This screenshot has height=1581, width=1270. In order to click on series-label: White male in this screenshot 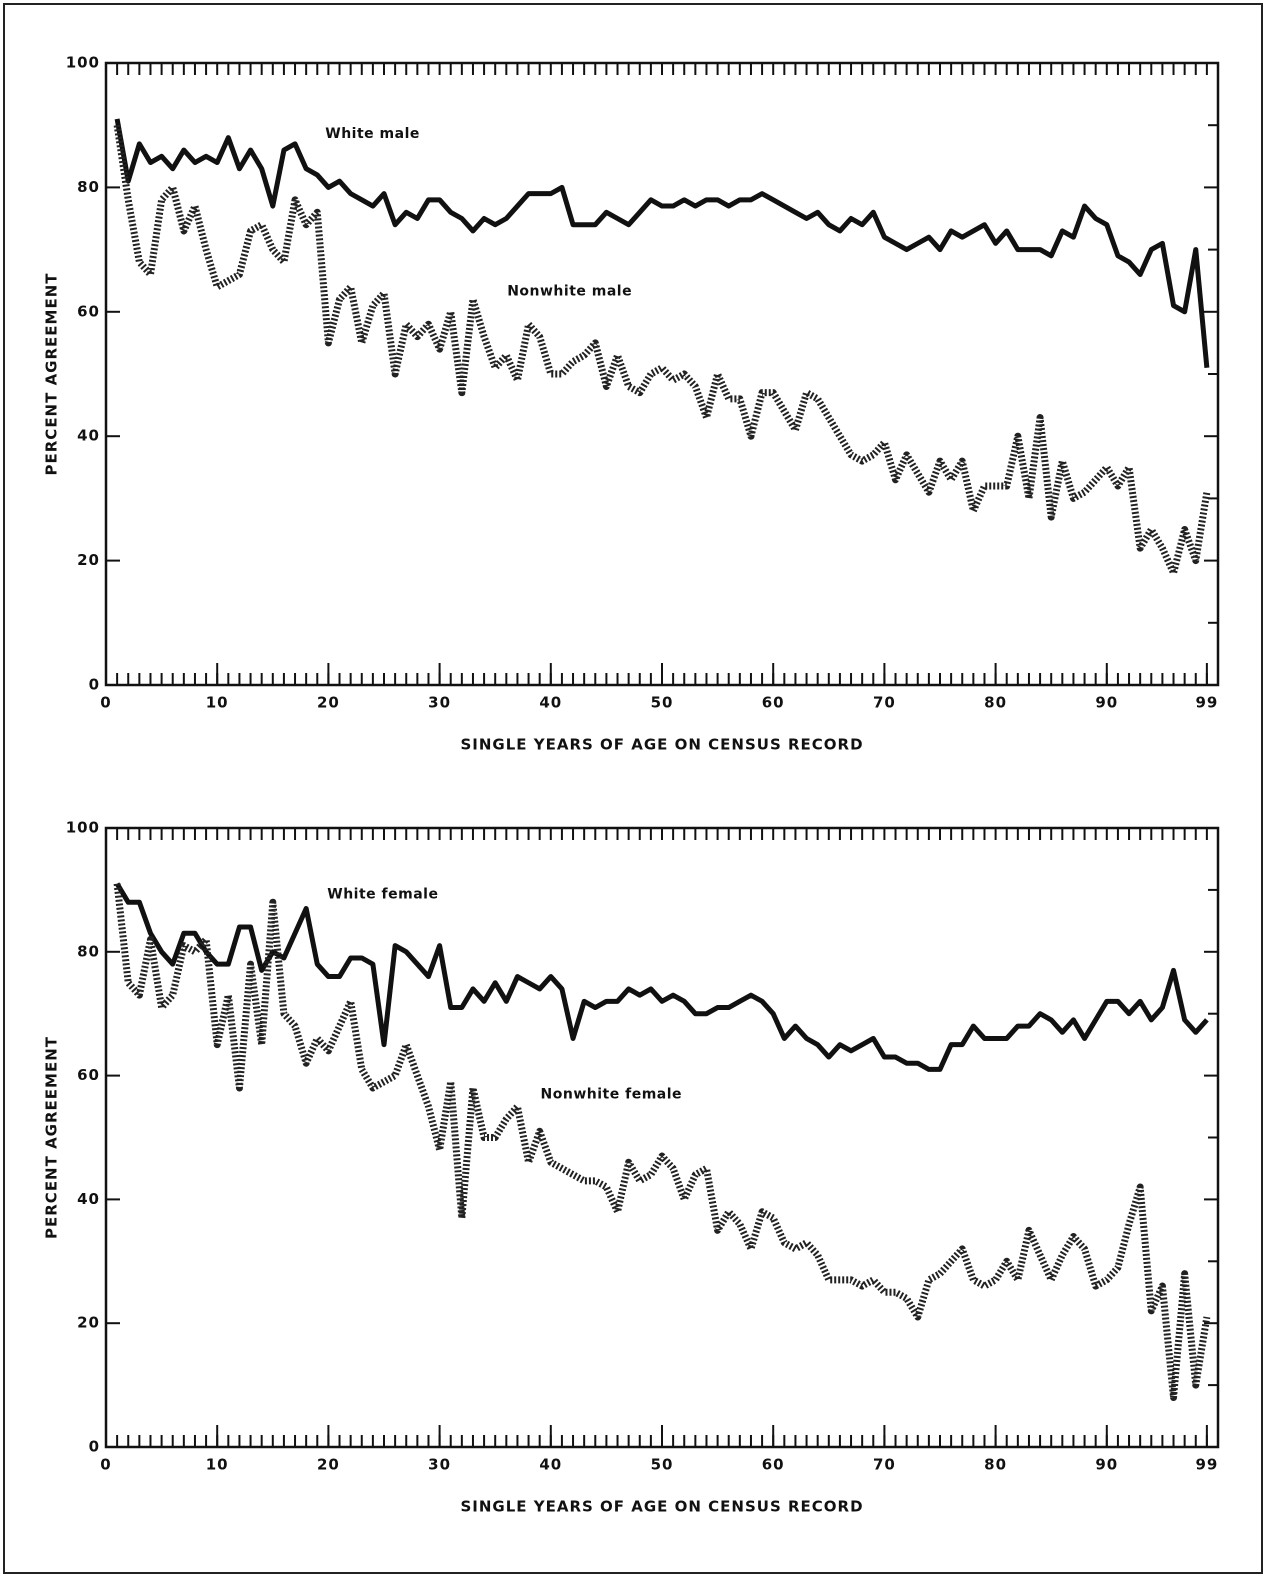, I will do `click(372, 134)`.